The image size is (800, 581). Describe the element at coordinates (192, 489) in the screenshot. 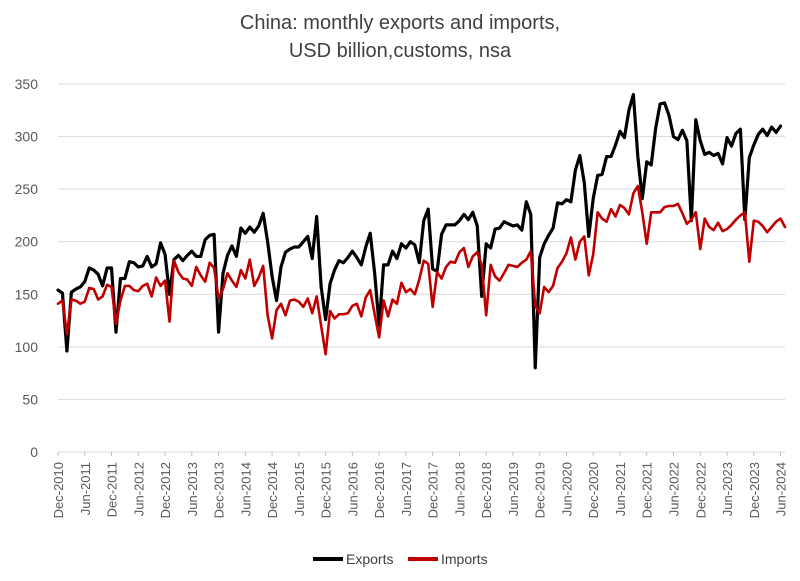

I see `x-tick-label: Jun-2013` at that location.